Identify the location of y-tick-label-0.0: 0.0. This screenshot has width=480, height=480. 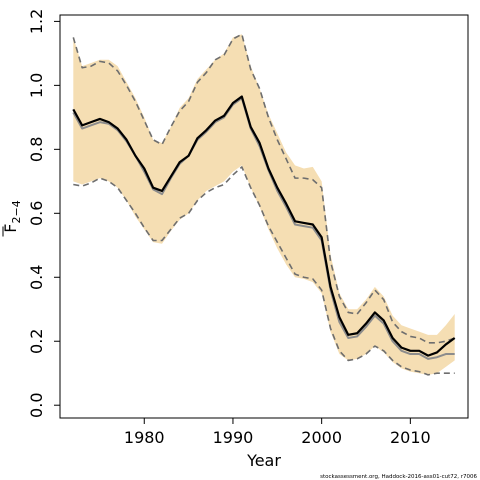
(36, 404).